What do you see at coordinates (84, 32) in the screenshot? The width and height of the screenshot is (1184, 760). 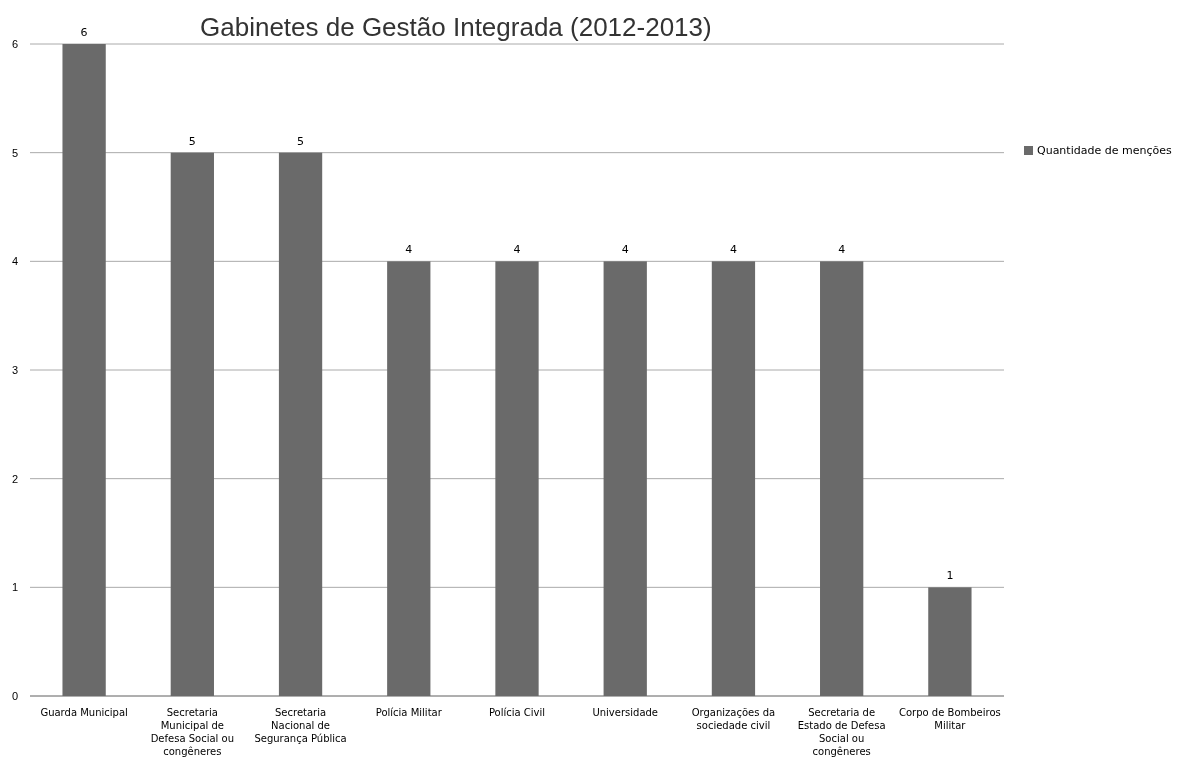 I see `data-label: 6` at bounding box center [84, 32].